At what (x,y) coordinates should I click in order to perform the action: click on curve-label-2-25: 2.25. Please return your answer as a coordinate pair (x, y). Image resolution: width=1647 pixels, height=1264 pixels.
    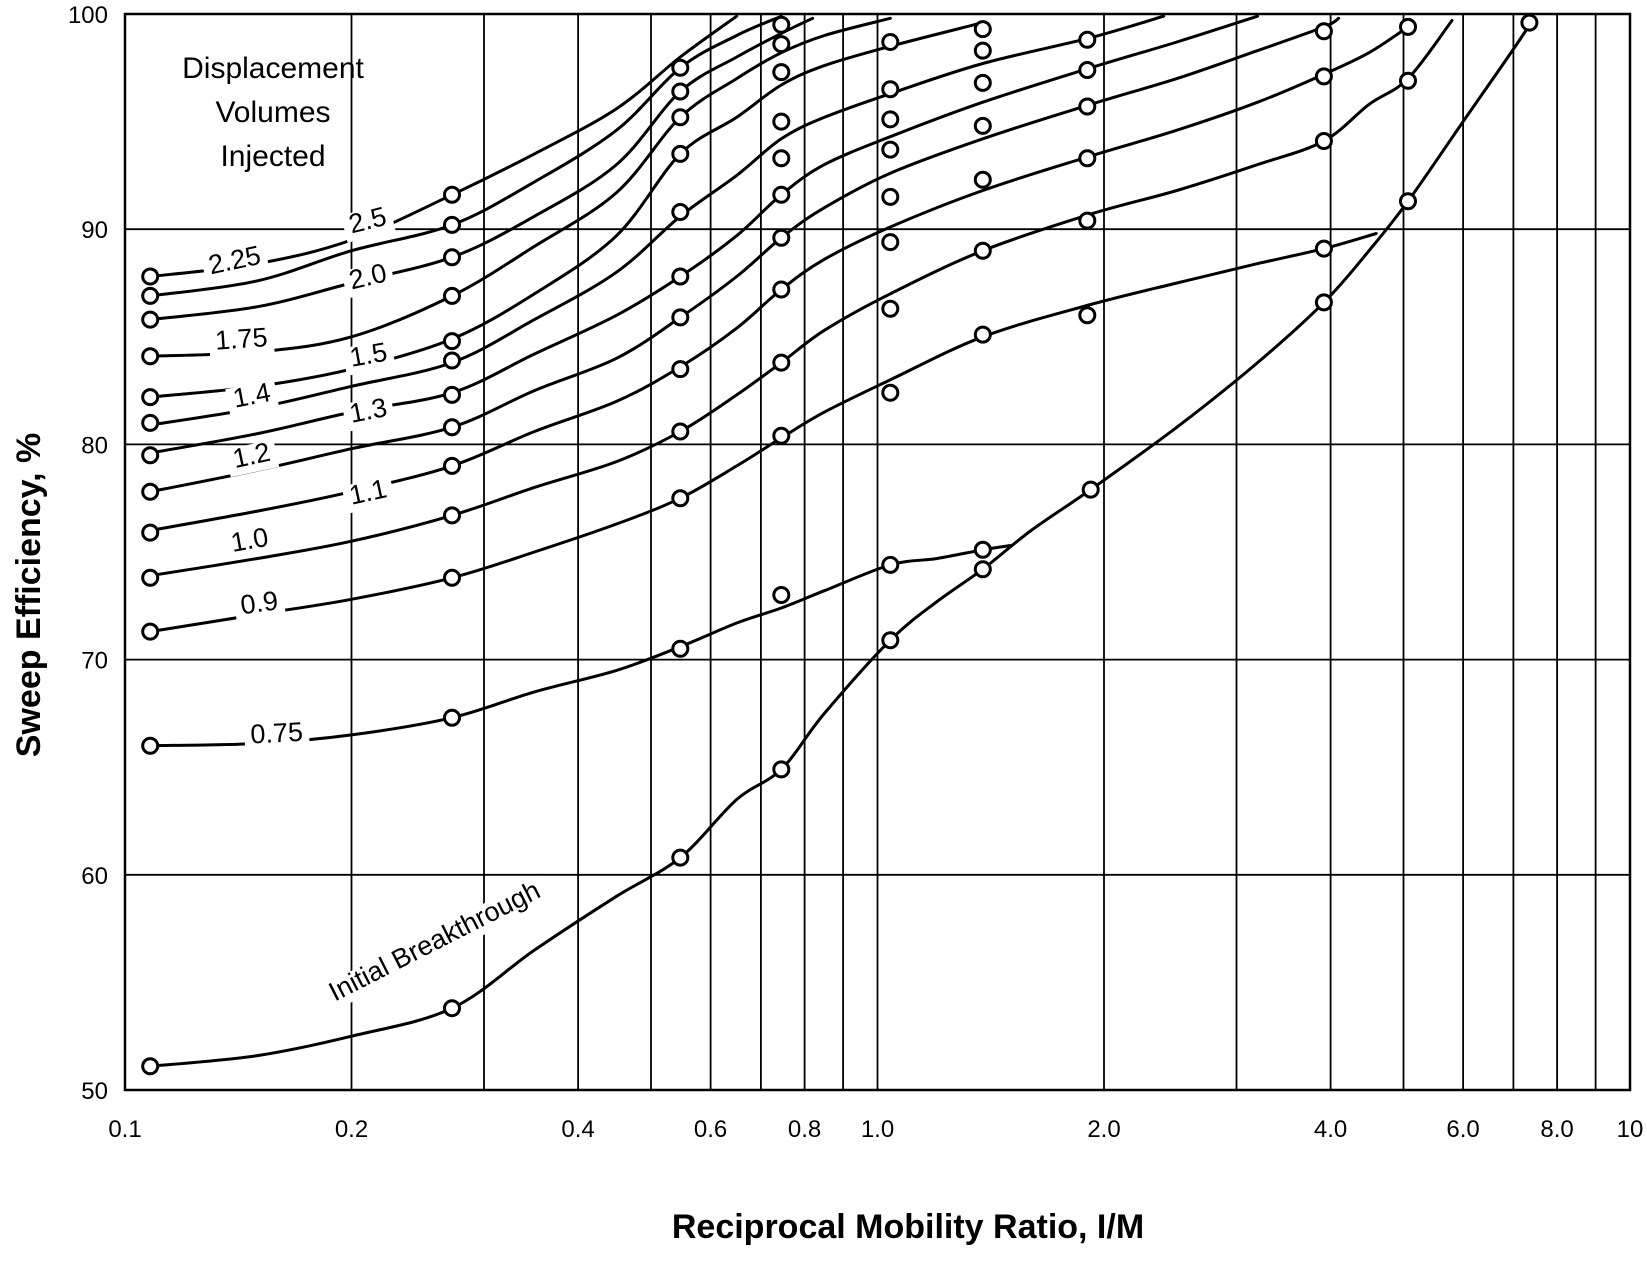
    Looking at the image, I should click on (235, 262).